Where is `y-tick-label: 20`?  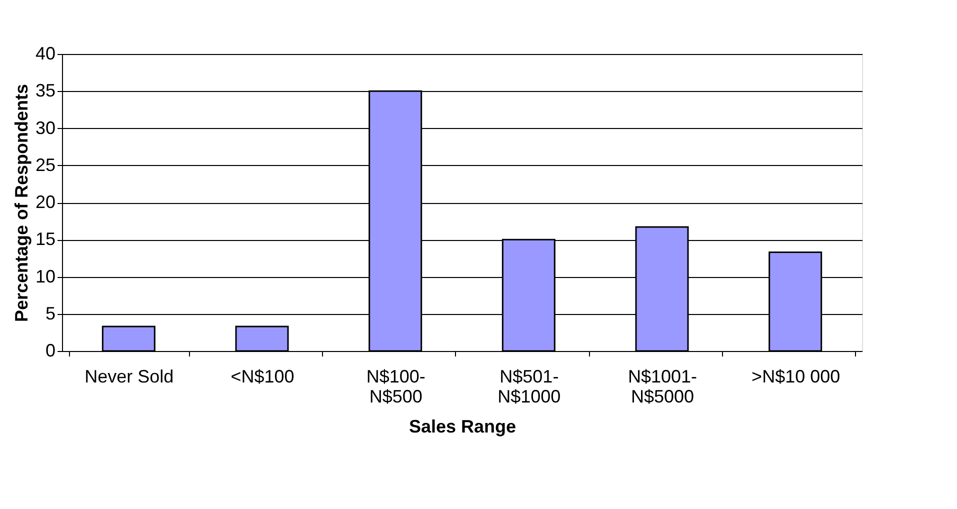 y-tick-label: 20 is located at coordinates (45, 202).